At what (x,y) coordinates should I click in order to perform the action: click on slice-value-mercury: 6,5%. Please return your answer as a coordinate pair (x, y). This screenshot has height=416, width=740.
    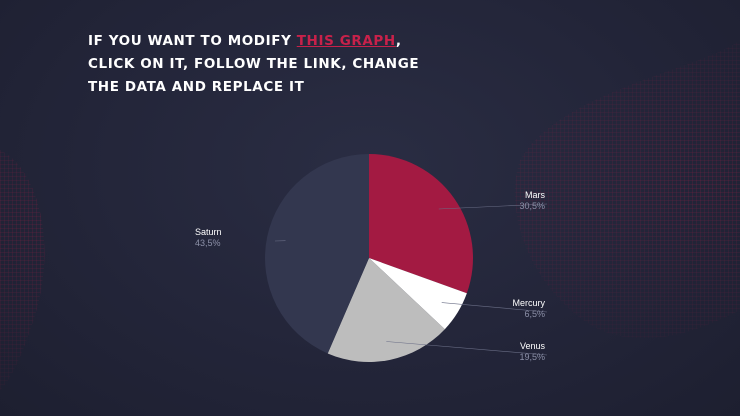
    Looking at the image, I should click on (534, 314).